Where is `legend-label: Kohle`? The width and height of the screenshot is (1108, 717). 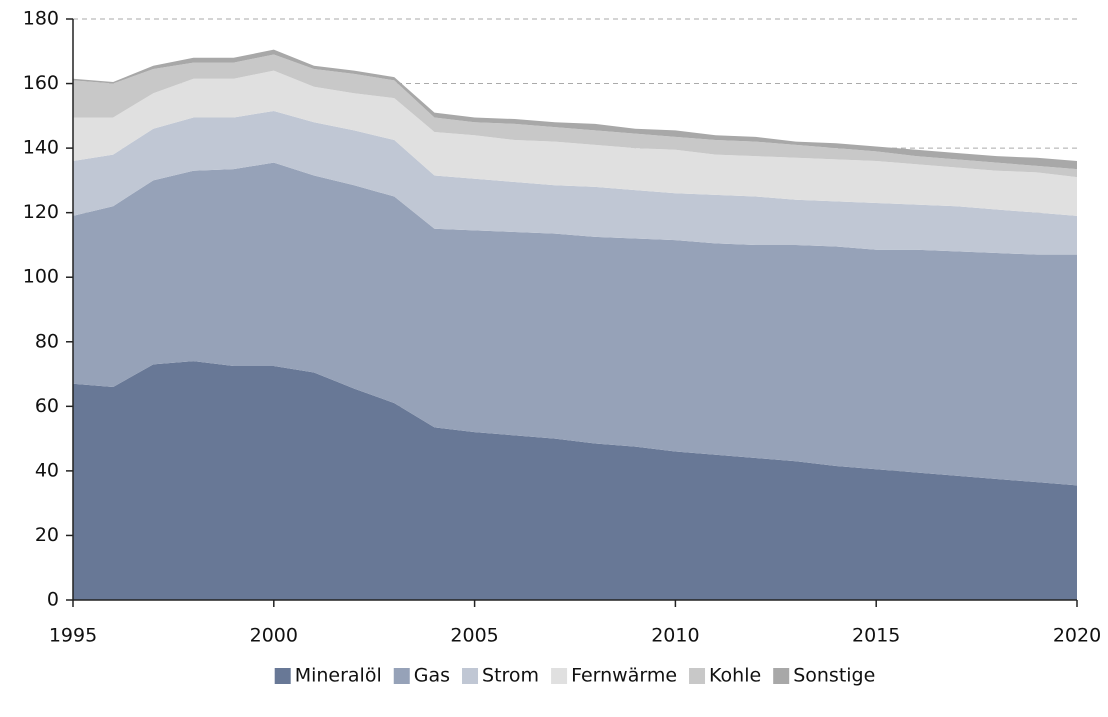 legend-label: Kohle is located at coordinates (735, 676).